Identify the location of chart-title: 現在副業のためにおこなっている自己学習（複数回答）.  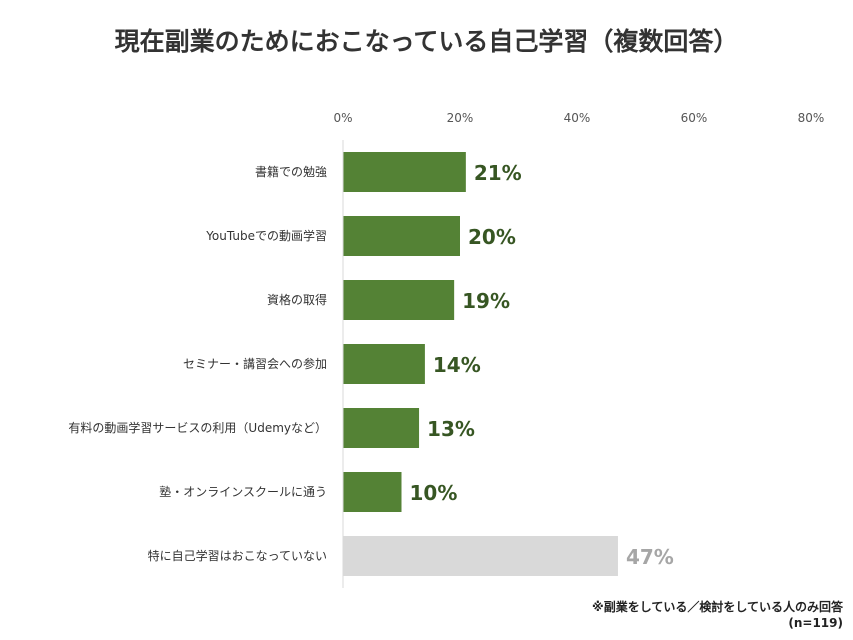
(426, 41).